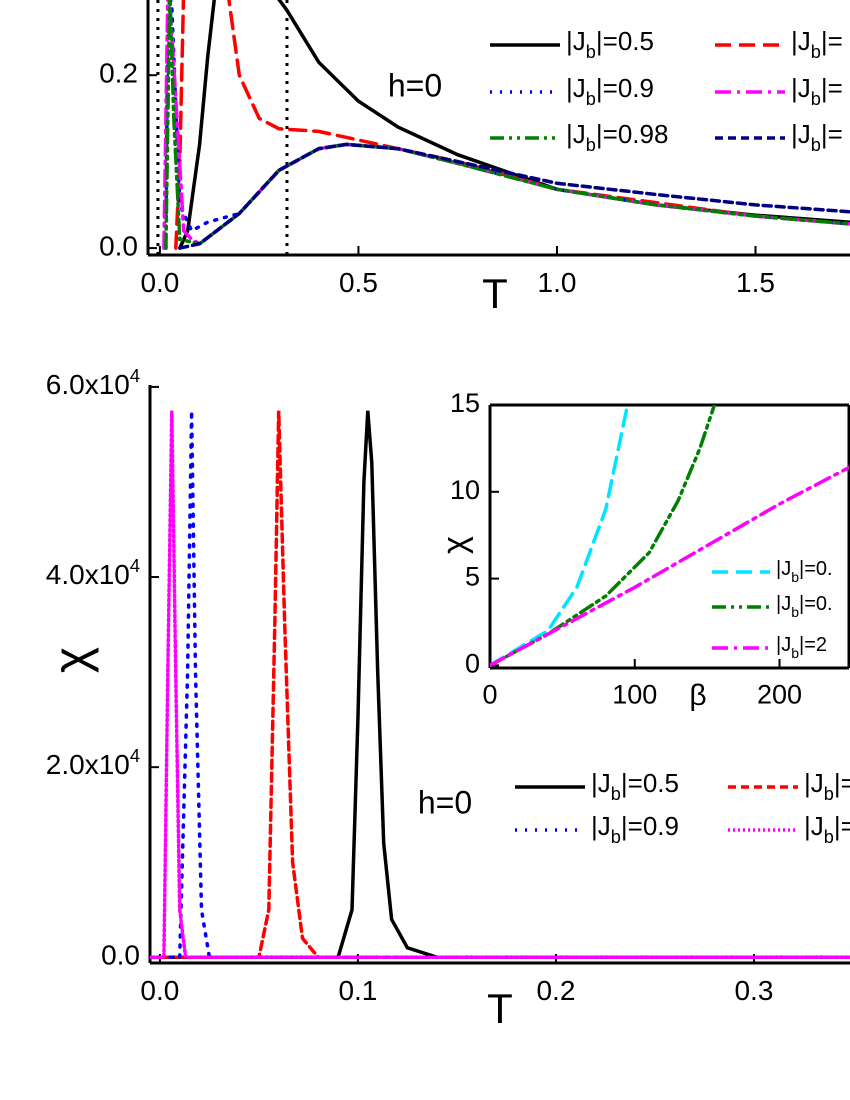 This screenshot has height=1100, width=850. Describe the element at coordinates (557, 282) in the screenshot. I see `x-tick-label: 1.0` at that location.